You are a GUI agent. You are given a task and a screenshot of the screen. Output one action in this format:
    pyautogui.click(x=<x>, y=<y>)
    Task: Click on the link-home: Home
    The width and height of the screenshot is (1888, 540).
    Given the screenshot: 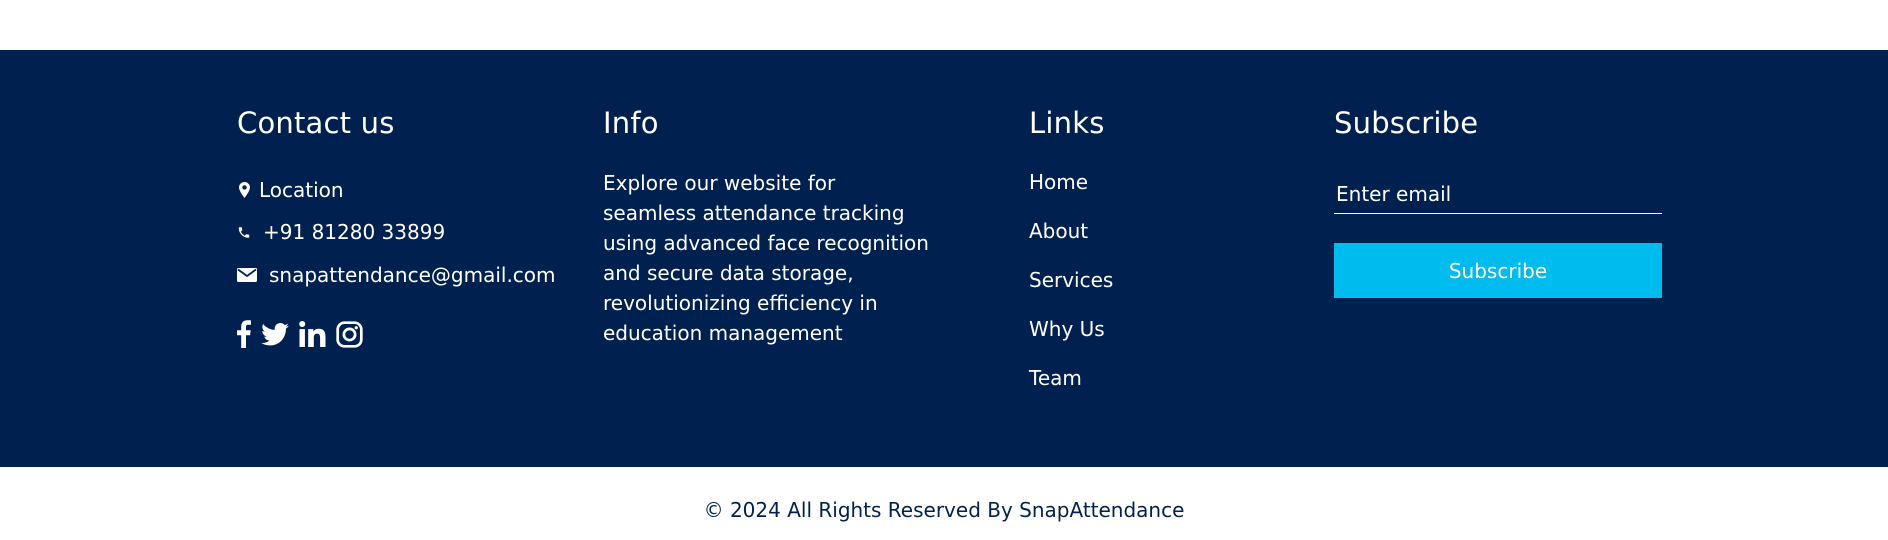 What is the action you would take?
    pyautogui.click(x=1059, y=182)
    